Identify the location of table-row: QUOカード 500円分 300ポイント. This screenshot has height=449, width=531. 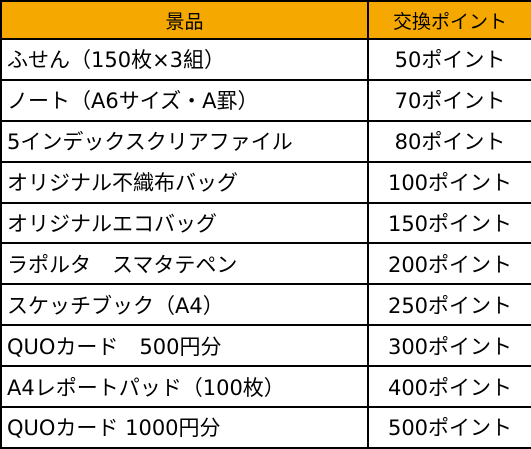
(265, 346).